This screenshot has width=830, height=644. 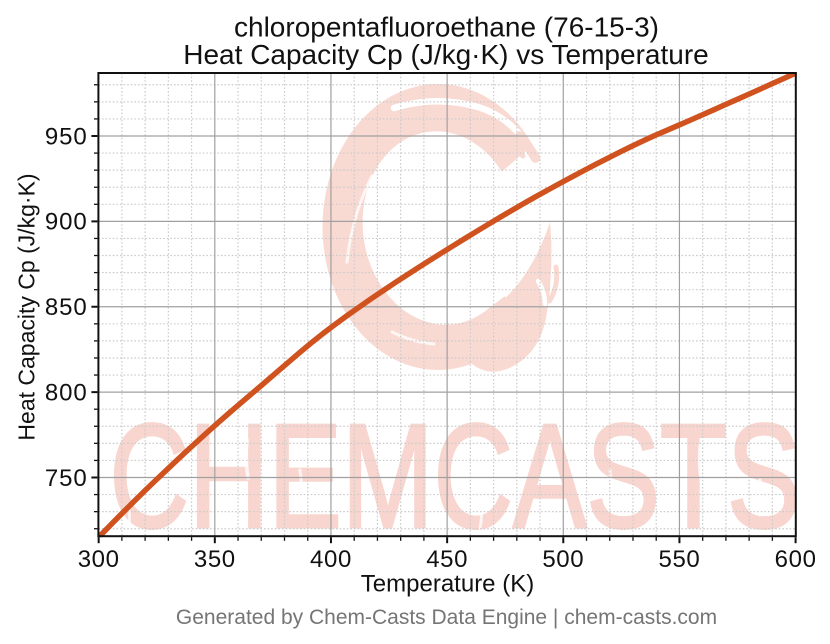 What do you see at coordinates (447, 559) in the screenshot?
I see `svg-text: 450` at bounding box center [447, 559].